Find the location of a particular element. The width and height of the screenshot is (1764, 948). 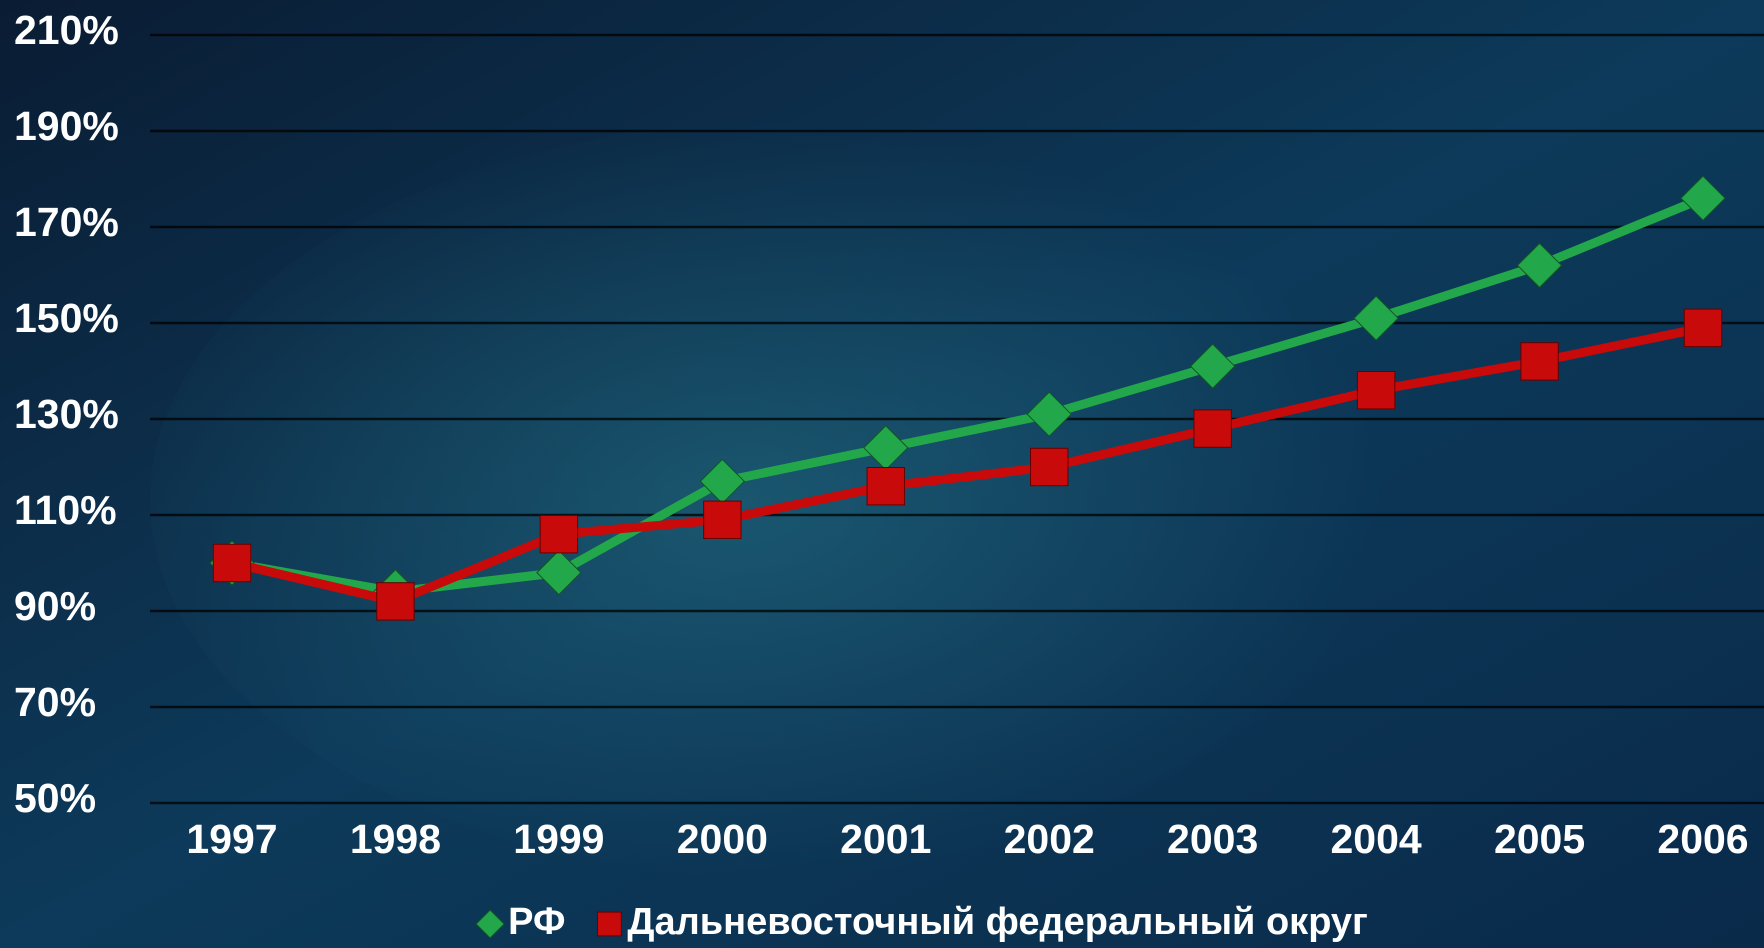

y-tick-label: 130% is located at coordinates (66, 414).